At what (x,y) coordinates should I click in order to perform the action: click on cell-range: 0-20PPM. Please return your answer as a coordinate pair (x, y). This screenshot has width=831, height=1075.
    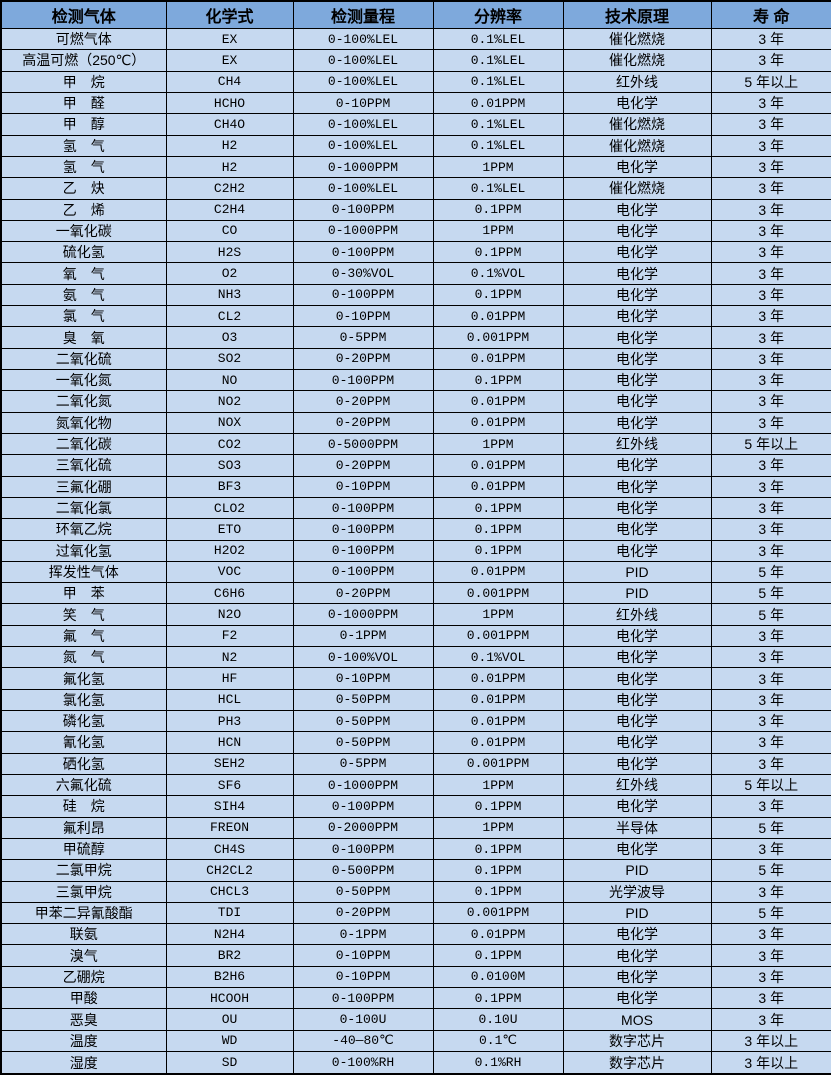
    Looking at the image, I should click on (363, 465).